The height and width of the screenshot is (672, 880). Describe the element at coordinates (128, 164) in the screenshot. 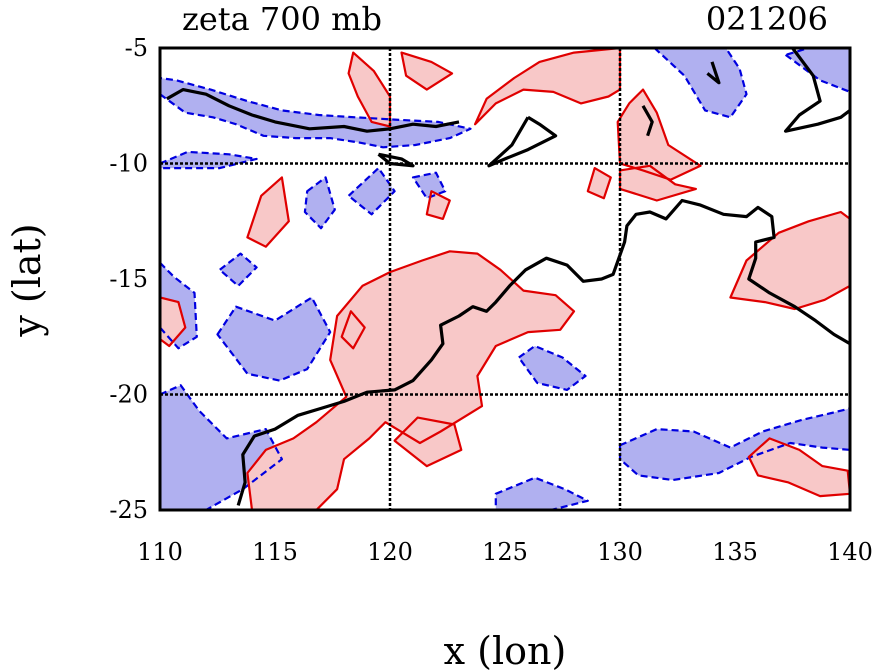

I see `y-tick-label: -10` at that location.